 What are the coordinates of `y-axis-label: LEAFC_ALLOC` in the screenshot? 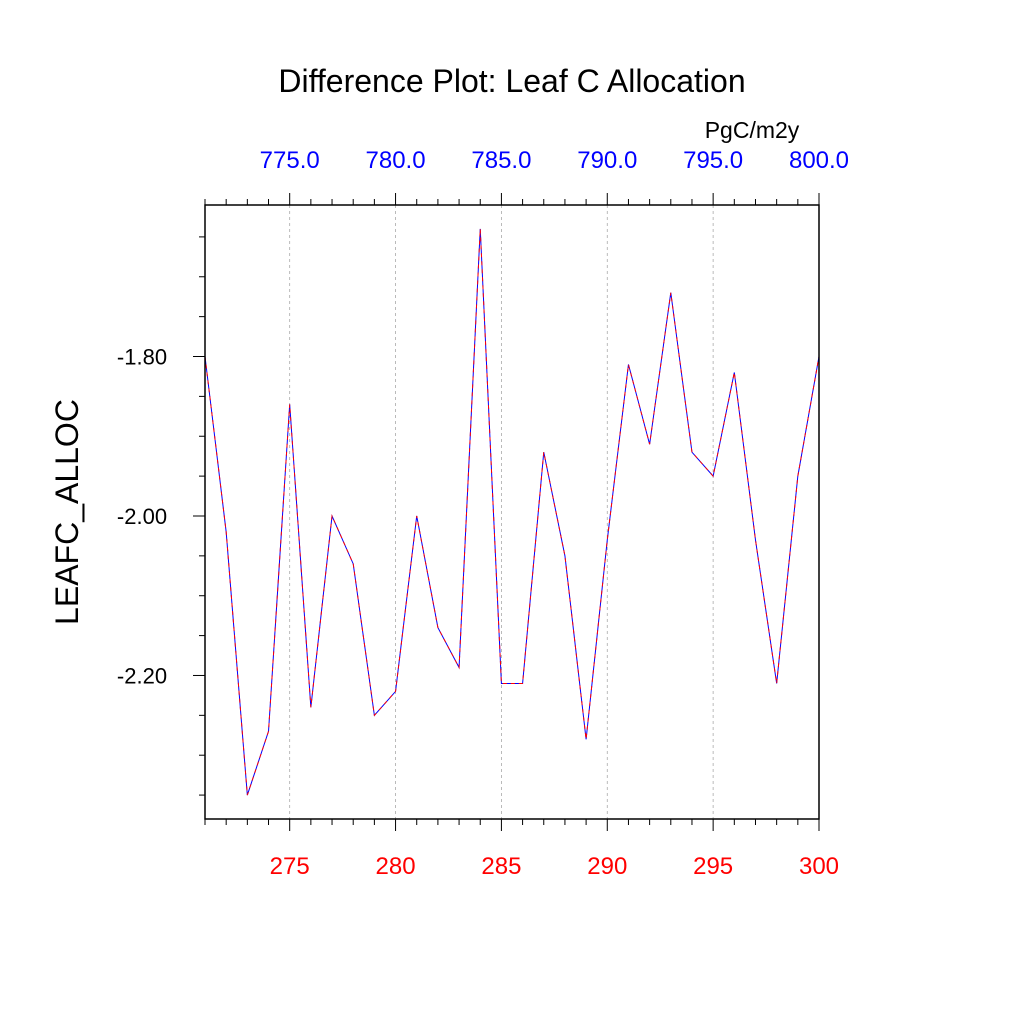 It's located at (67, 512).